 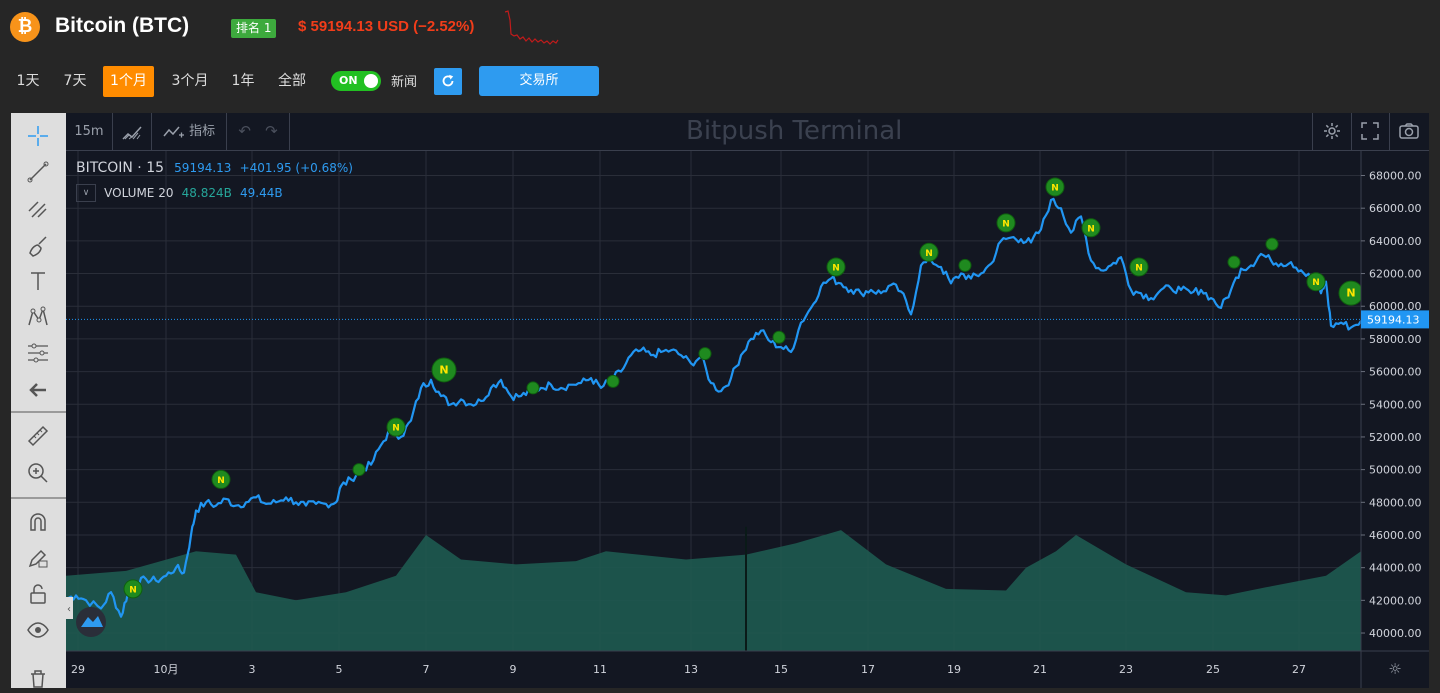 What do you see at coordinates (1394, 669) in the screenshot?
I see `axis-settings-icon: ☼` at bounding box center [1394, 669].